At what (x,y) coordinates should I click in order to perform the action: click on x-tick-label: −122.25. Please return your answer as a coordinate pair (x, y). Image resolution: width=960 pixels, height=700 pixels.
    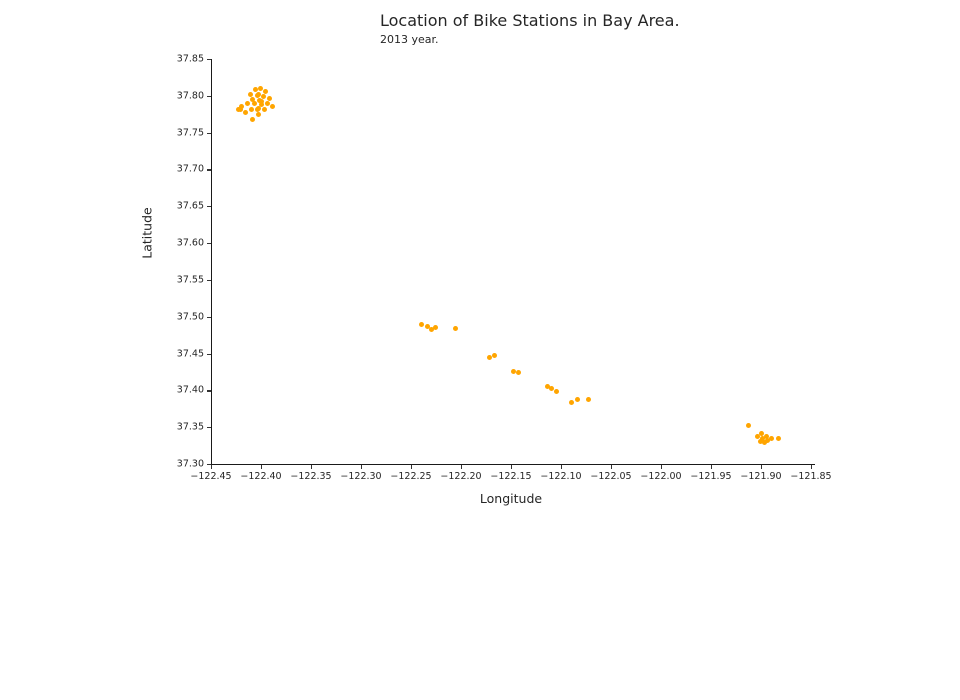
    Looking at the image, I should click on (411, 476).